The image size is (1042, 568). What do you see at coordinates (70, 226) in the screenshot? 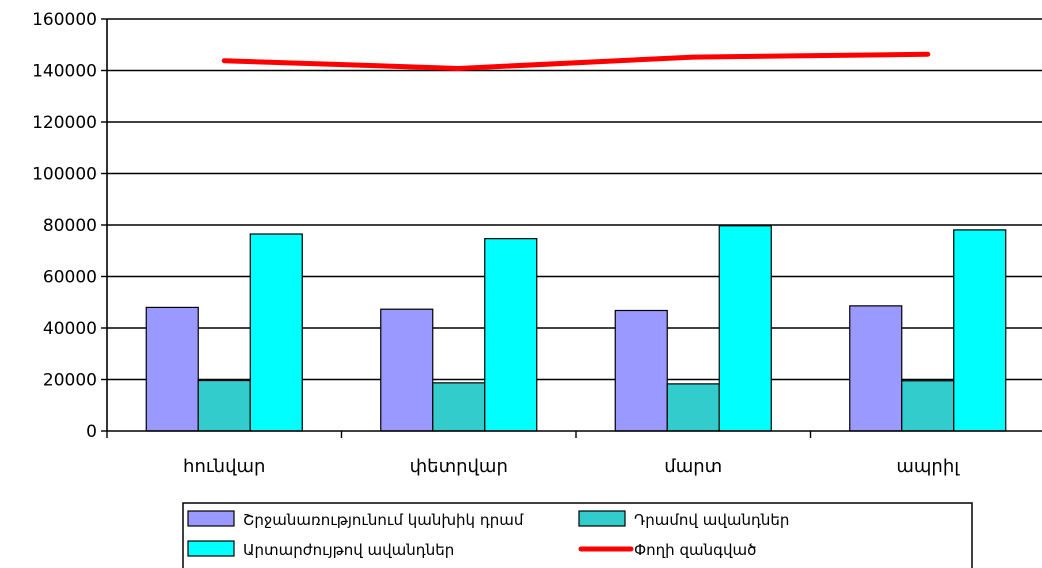
I see `y-tick-label: 80000` at bounding box center [70, 226].